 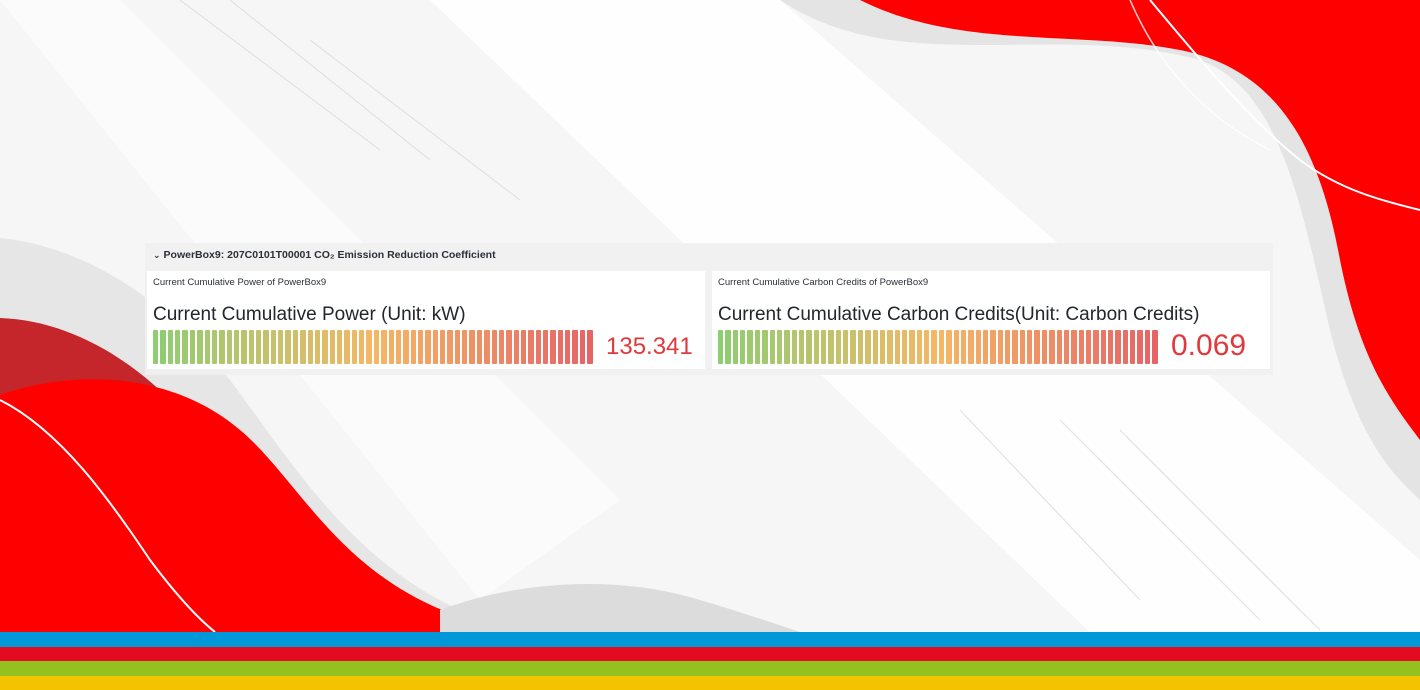 I want to click on gauge-value: 0.069, so click(x=1209, y=345).